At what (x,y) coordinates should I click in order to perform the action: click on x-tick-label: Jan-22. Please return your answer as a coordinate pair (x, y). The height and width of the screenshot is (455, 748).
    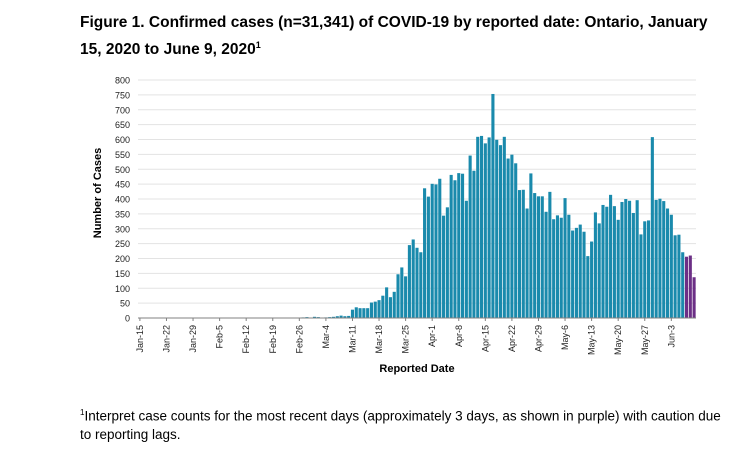
    Looking at the image, I should click on (166, 339).